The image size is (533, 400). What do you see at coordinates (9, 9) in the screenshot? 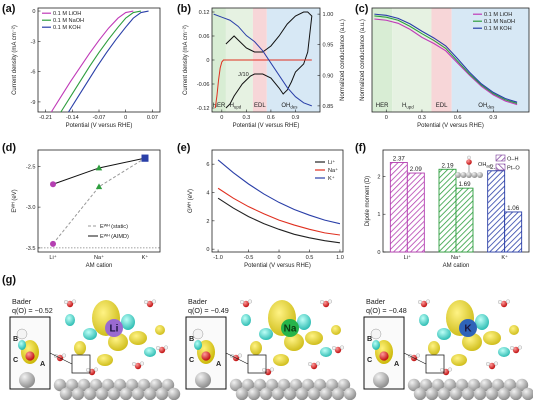
I see `panel-label-a: (a)` at bounding box center [9, 9].